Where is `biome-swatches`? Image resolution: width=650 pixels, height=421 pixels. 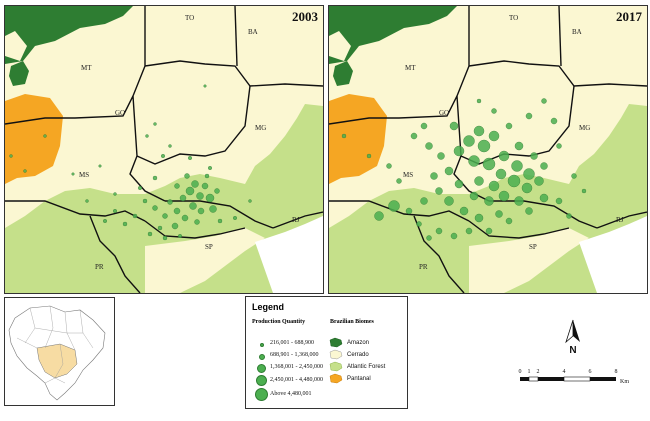
biome-swatches is located at coordinates (336, 360).